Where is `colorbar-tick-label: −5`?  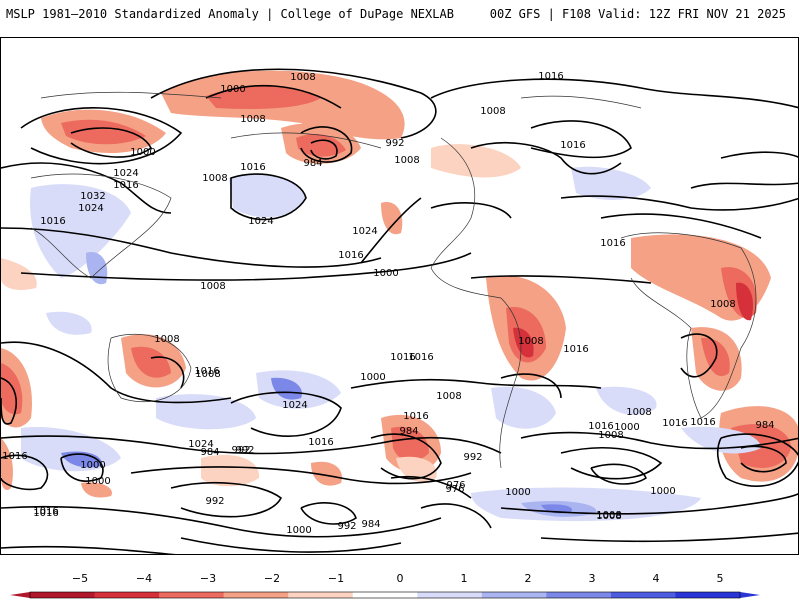
colorbar-tick-label: −5 is located at coordinates (80, 578).